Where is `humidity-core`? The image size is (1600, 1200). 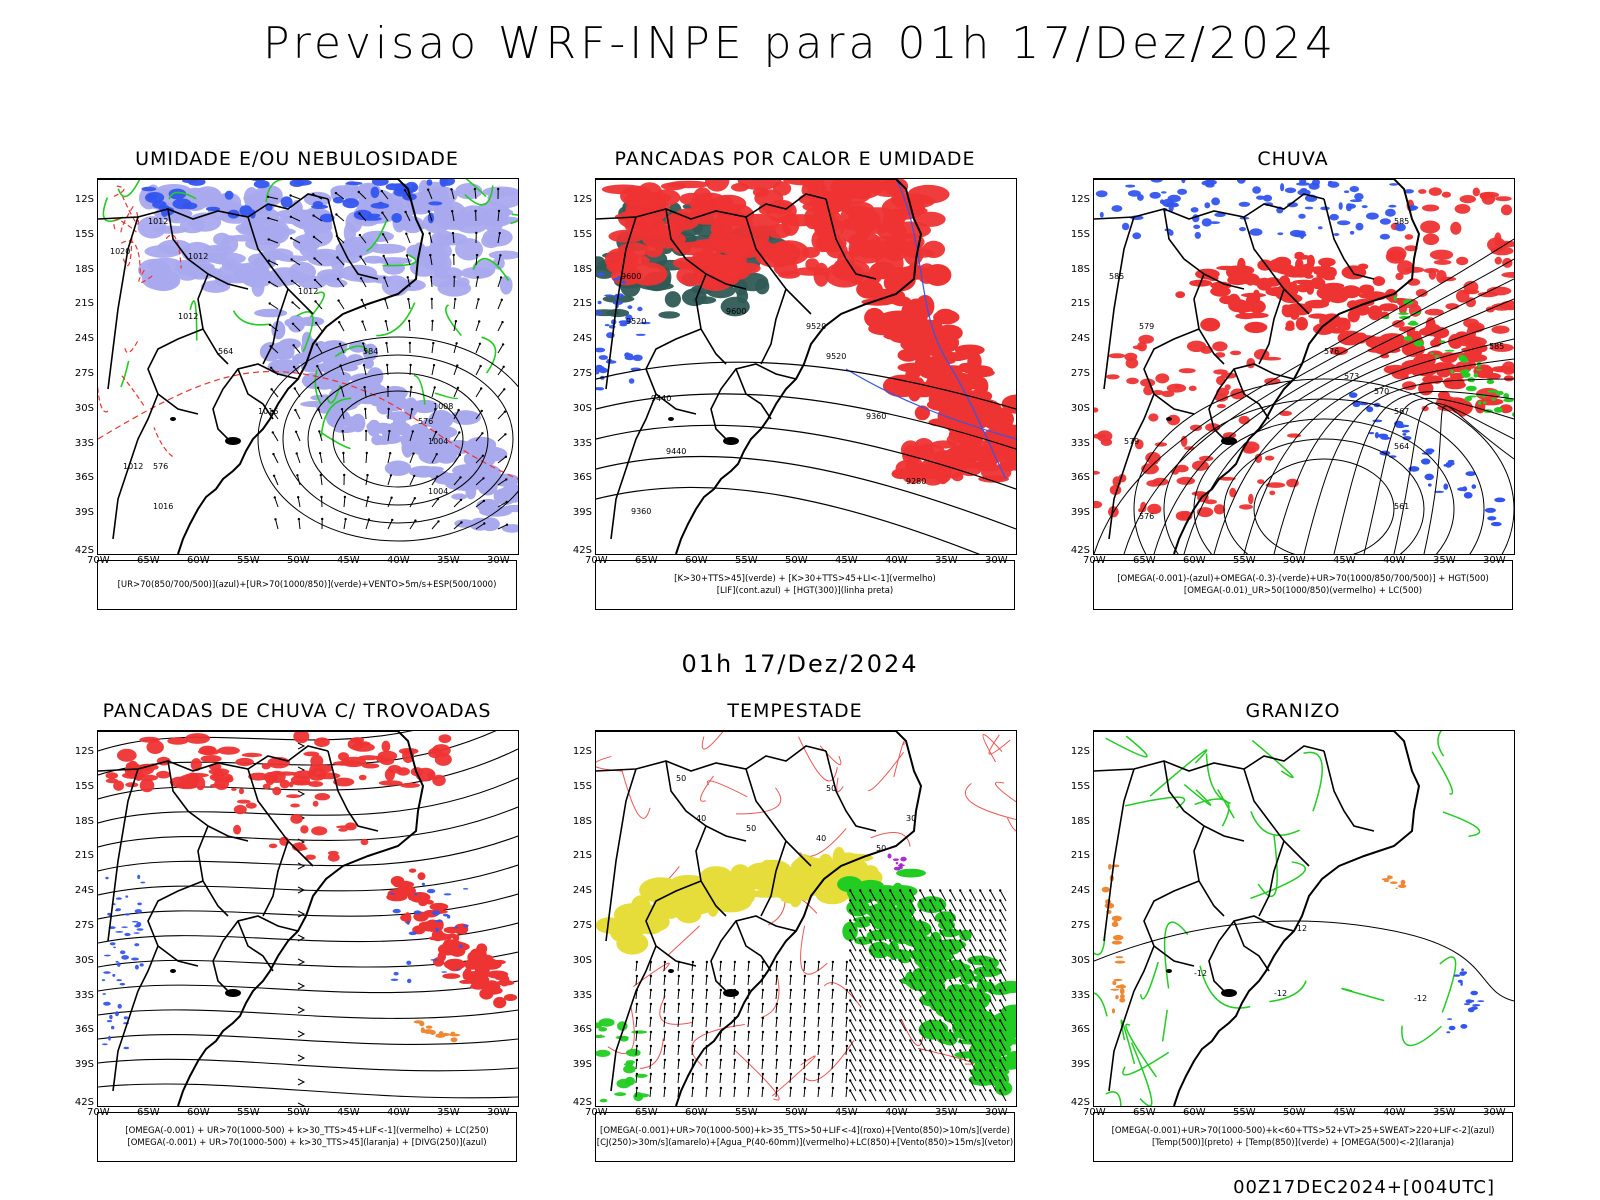 humidity-core is located at coordinates (149, 189).